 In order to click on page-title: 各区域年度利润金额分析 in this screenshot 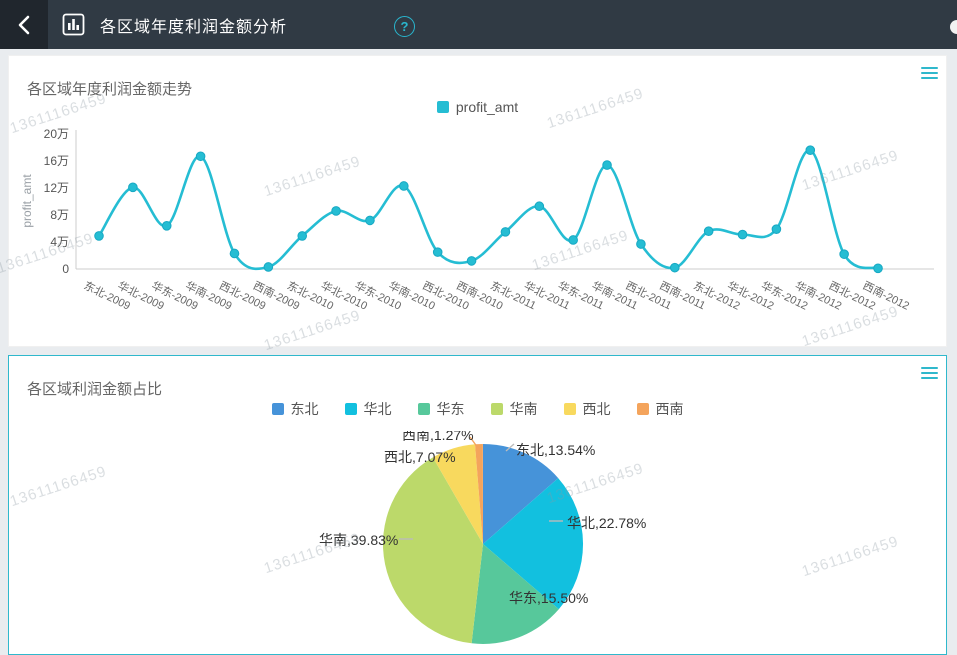, I will do `click(194, 27)`.